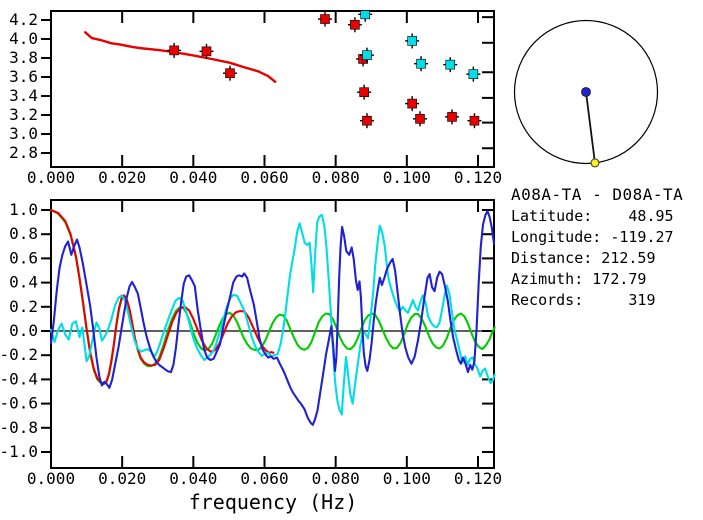  What do you see at coordinates (162, 296) in the screenshot?
I see `red-trace` at bounding box center [162, 296].